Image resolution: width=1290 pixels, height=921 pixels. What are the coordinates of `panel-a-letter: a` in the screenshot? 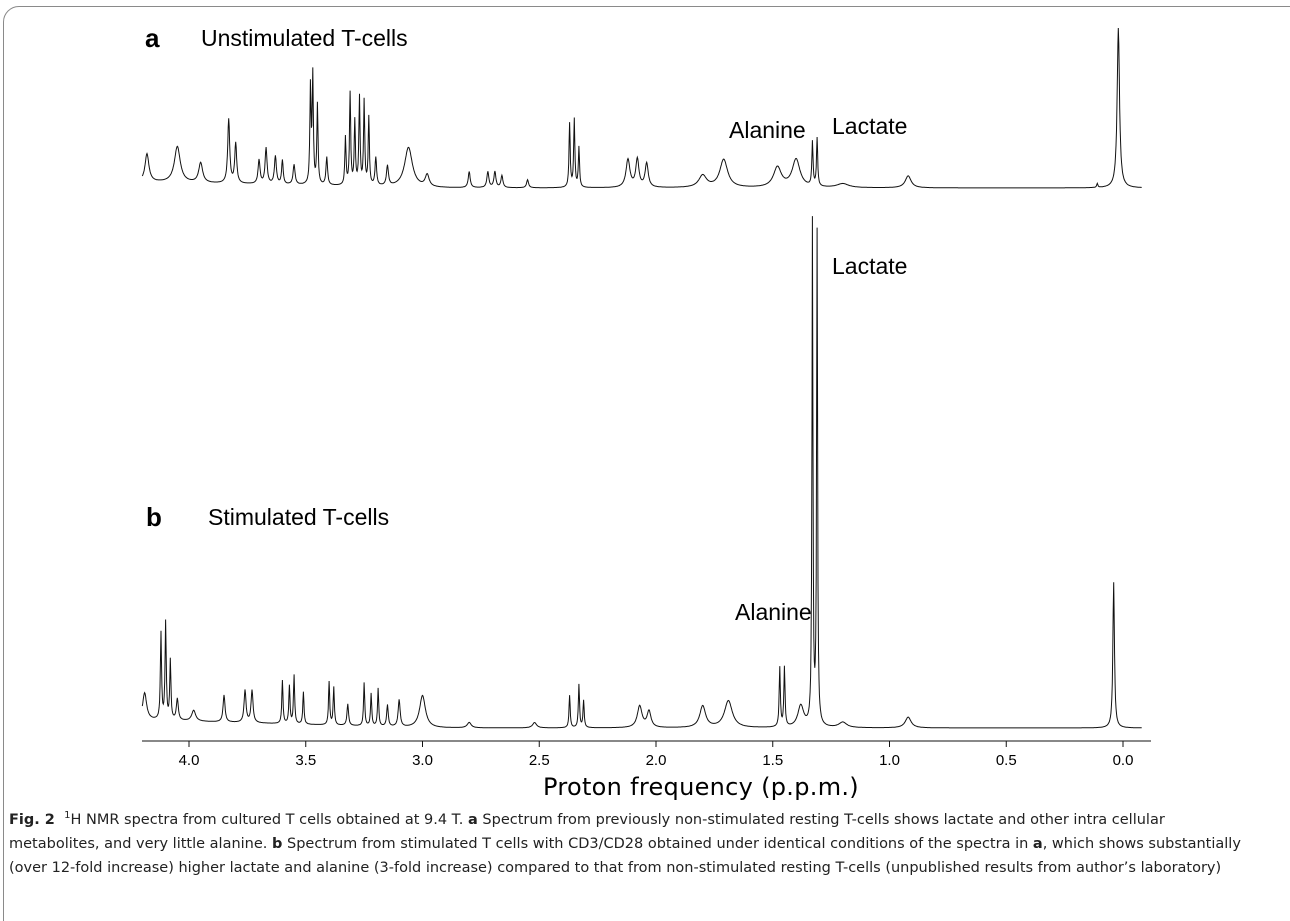 It's located at (152, 38).